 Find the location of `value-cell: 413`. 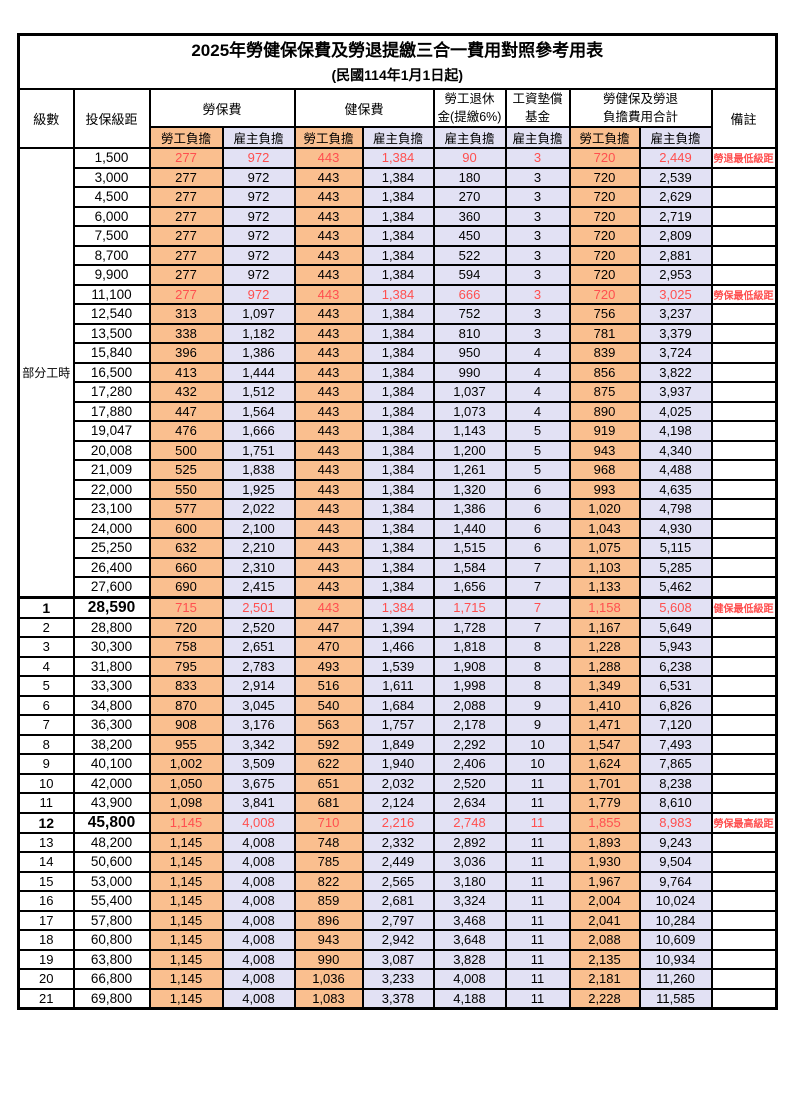

value-cell: 413 is located at coordinates (186, 372).